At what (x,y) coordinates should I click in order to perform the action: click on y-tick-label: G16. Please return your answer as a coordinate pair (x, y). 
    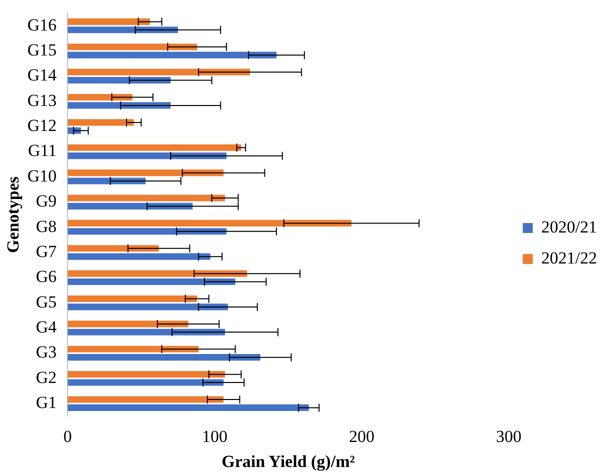
    Looking at the image, I should click on (42, 24).